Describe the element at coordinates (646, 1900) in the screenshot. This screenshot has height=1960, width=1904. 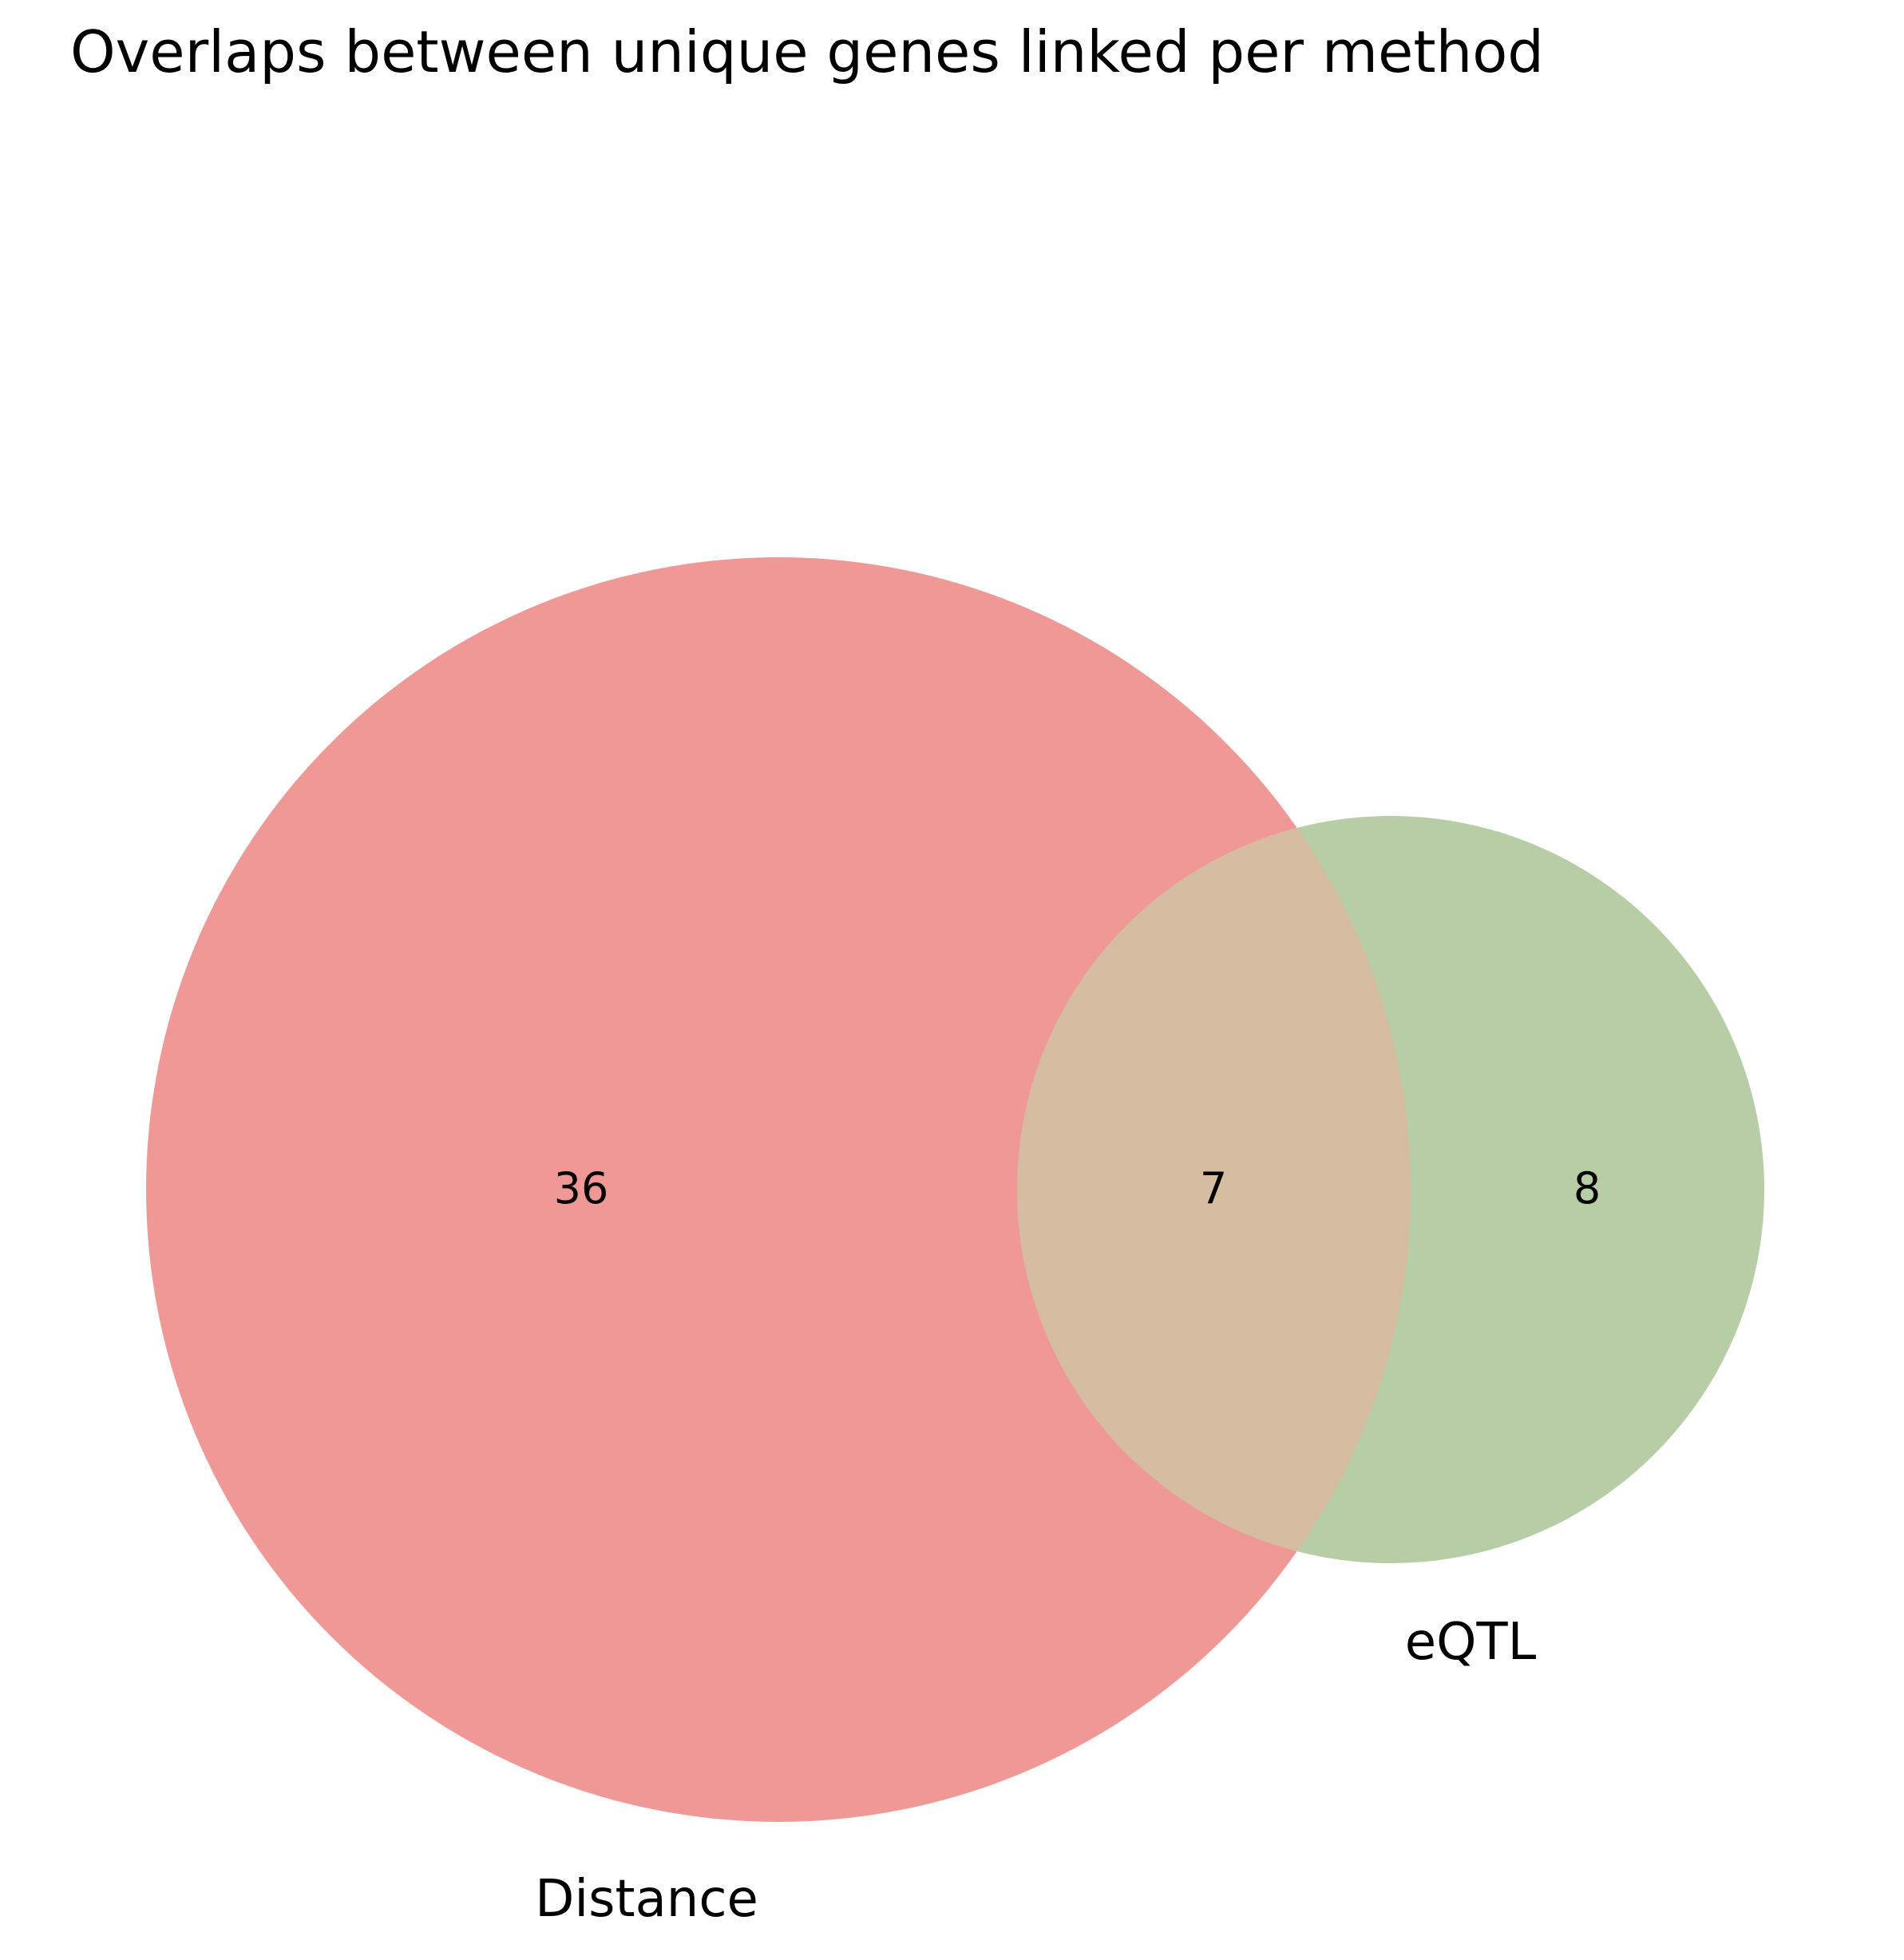
I see `distance-set-label: Distance` at that location.